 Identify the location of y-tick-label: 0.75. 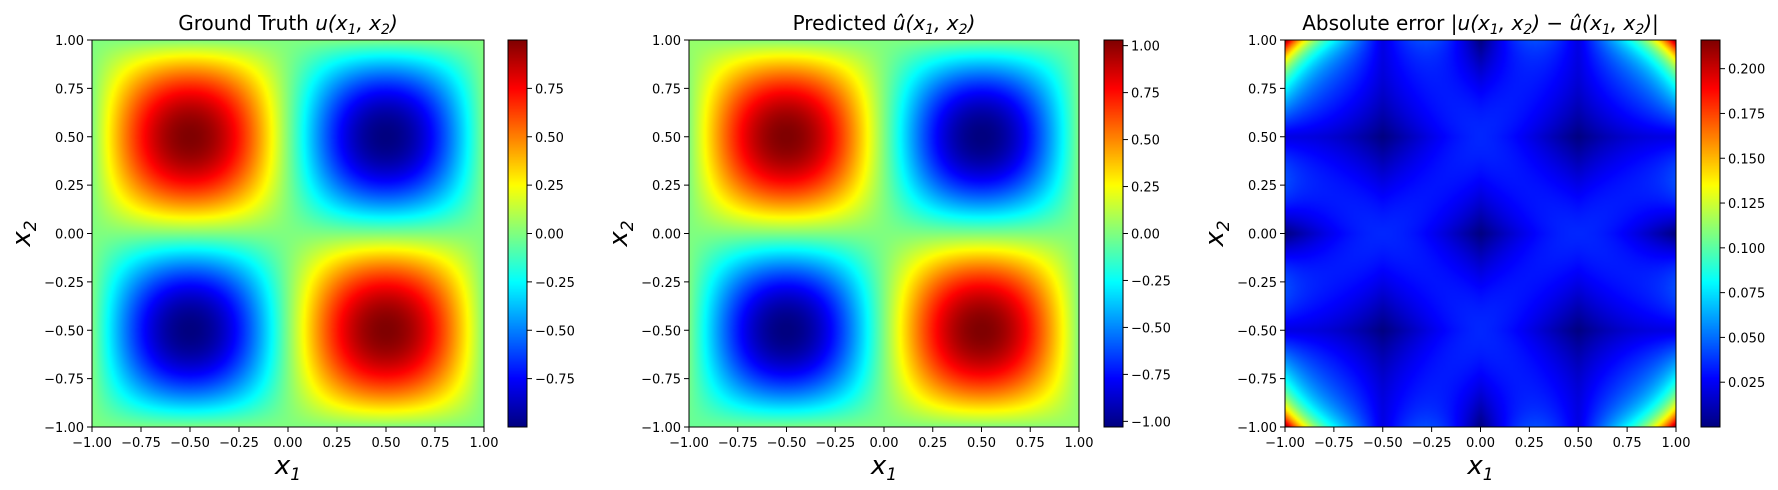
(69, 89).